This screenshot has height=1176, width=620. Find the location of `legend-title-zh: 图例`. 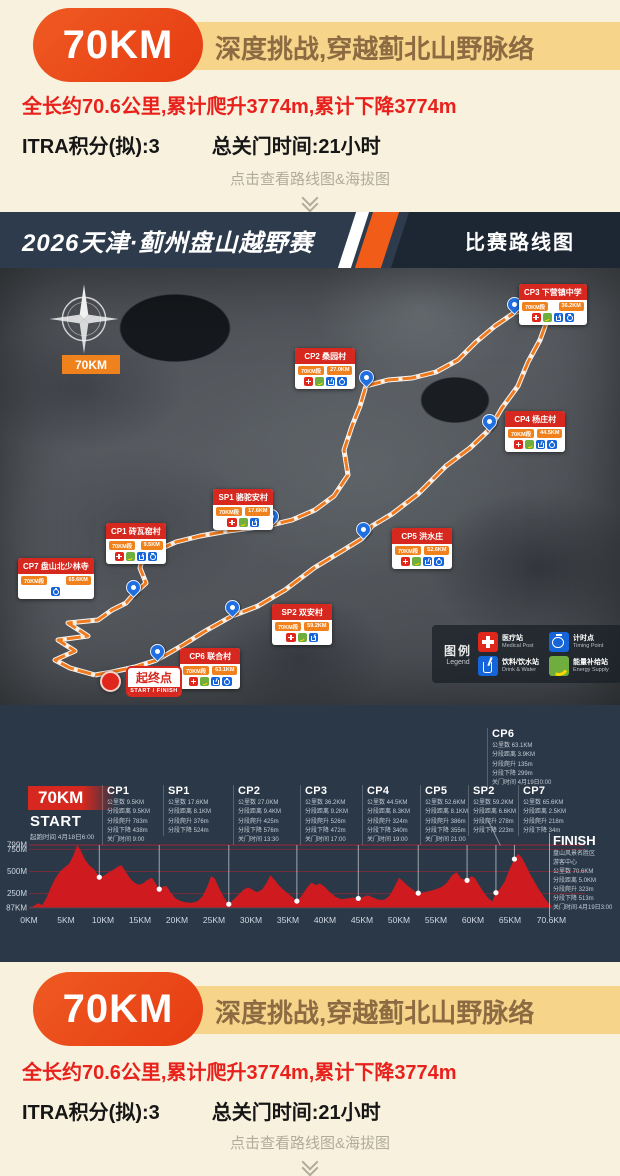

legend-title-zh: 图例 is located at coordinates (457, 651).